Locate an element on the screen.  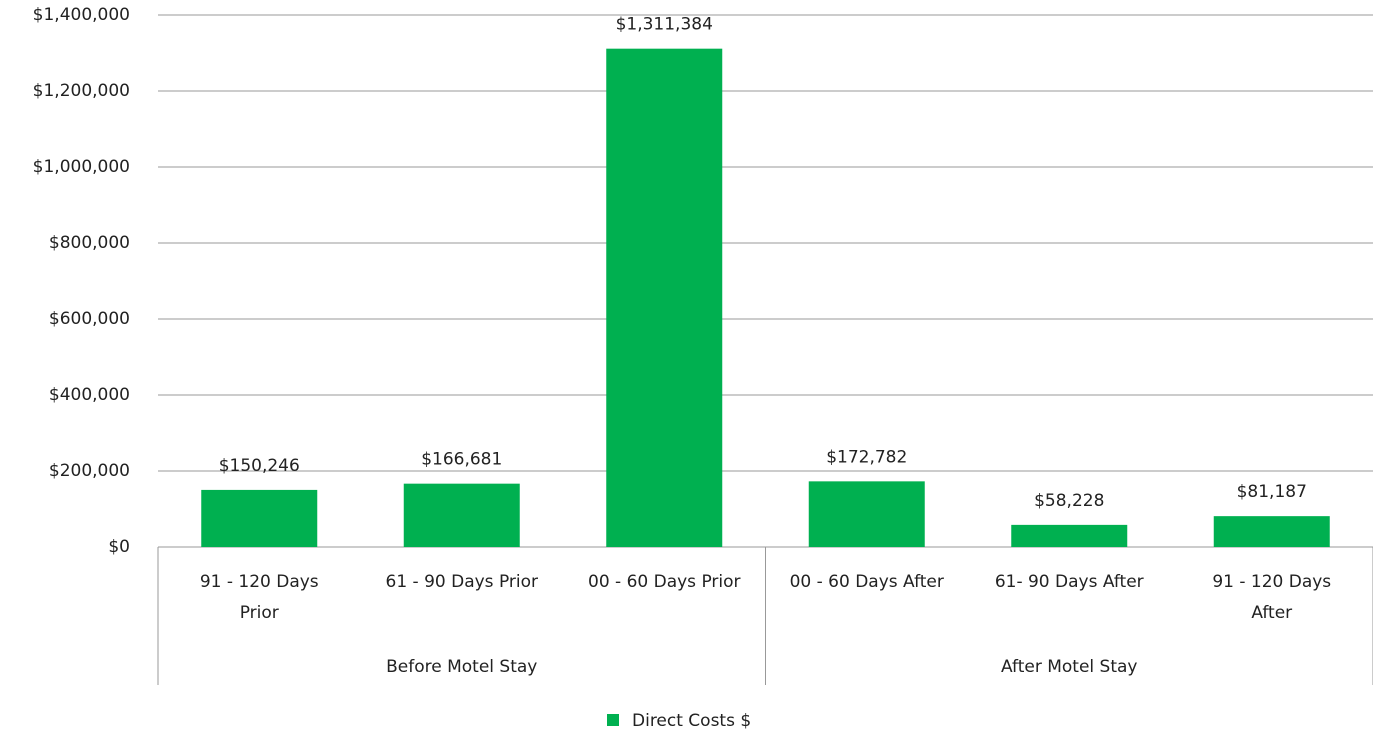
group-label: Before Motel Stay is located at coordinates (461, 667).